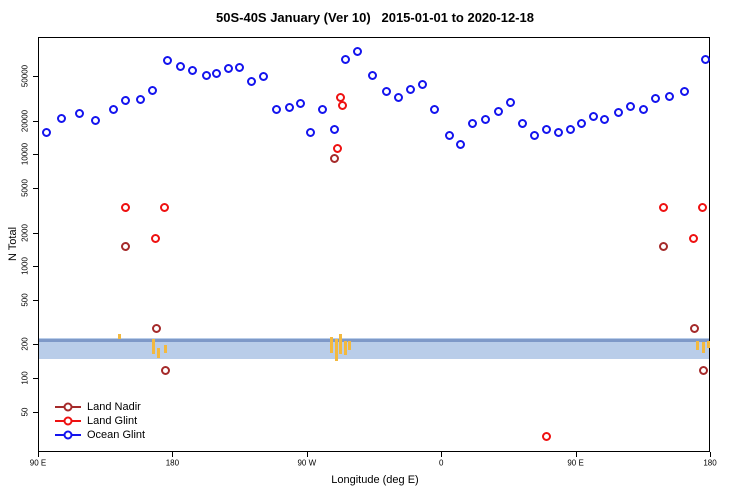 This screenshot has height=500, width=750. What do you see at coordinates (441, 463) in the screenshot?
I see `x-tick-label: 0` at bounding box center [441, 463].